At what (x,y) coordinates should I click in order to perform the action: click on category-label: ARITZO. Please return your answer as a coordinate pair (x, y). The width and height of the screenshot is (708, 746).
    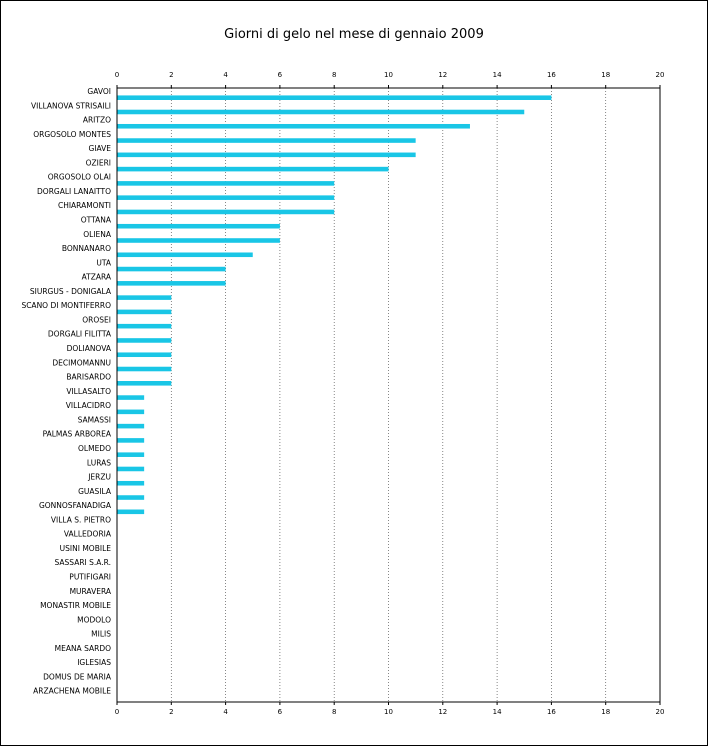
    Looking at the image, I should click on (97, 120).